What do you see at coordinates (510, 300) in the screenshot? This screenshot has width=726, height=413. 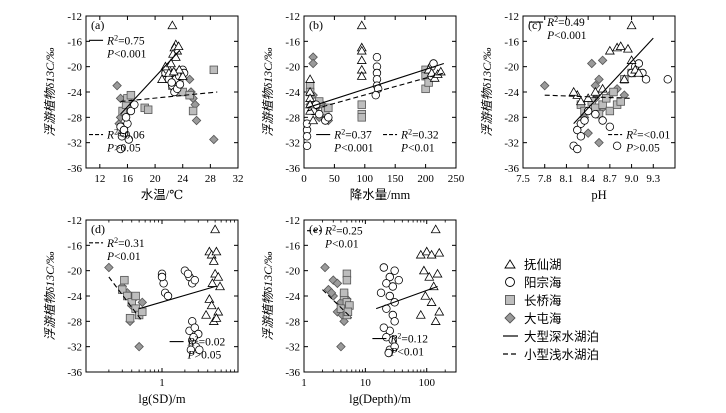 I see `legend-marker-square` at bounding box center [510, 300].